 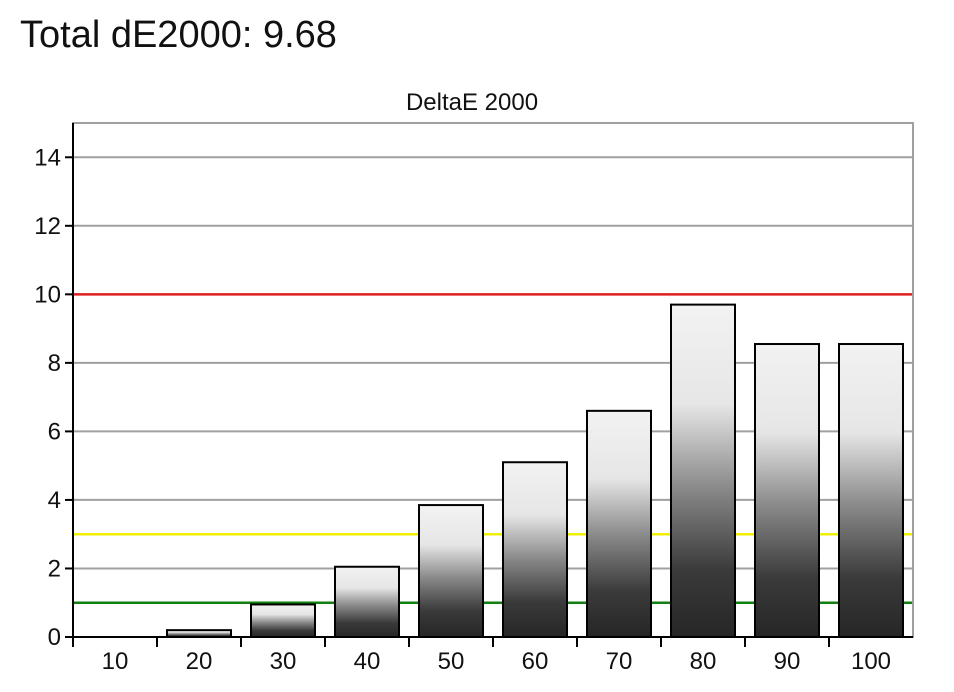 What do you see at coordinates (53, 397) in the screenshot?
I see `y-axis-ticks: 0 2 4 6 8 10 12 14` at bounding box center [53, 397].